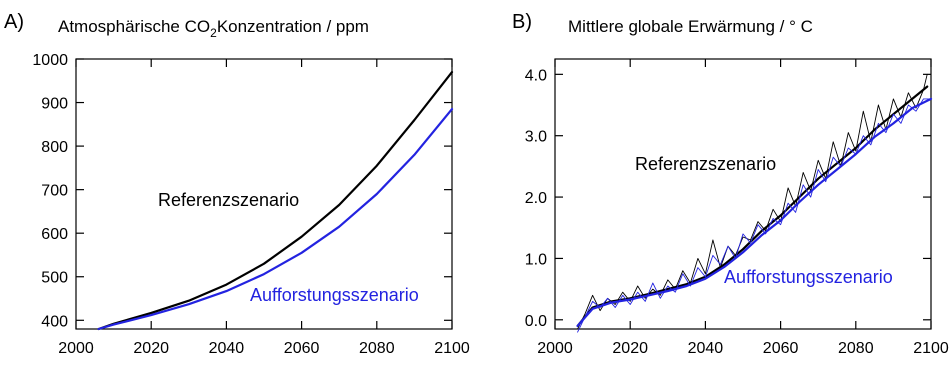 The image size is (949, 369). Describe the element at coordinates (151, 348) in the screenshot. I see `panel-a-x-tick-label: 2020` at that location.